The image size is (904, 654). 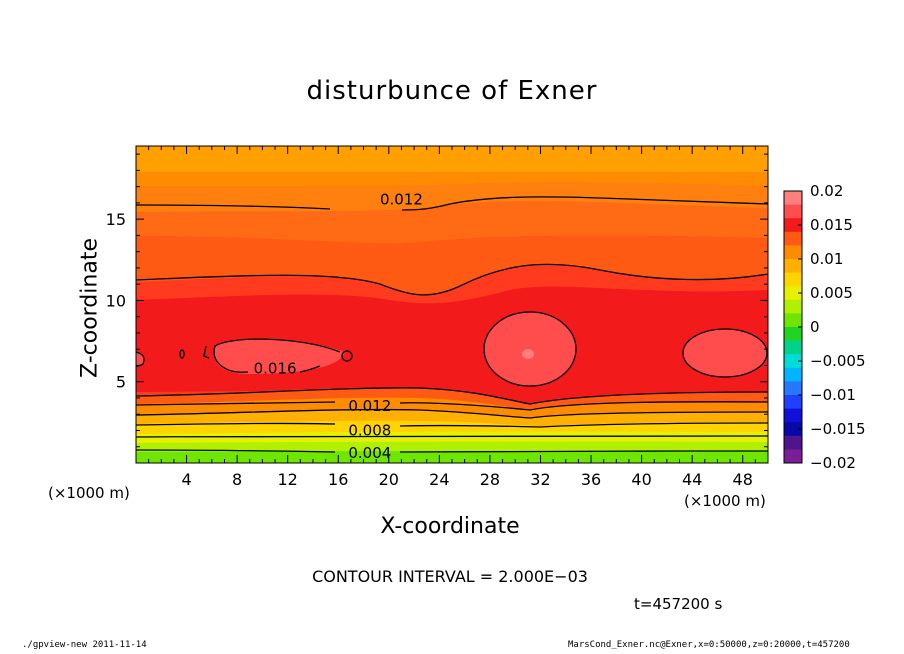 What do you see at coordinates (89, 493) in the screenshot?
I see `x-axis-unit-left: (×1000 m)` at bounding box center [89, 493].